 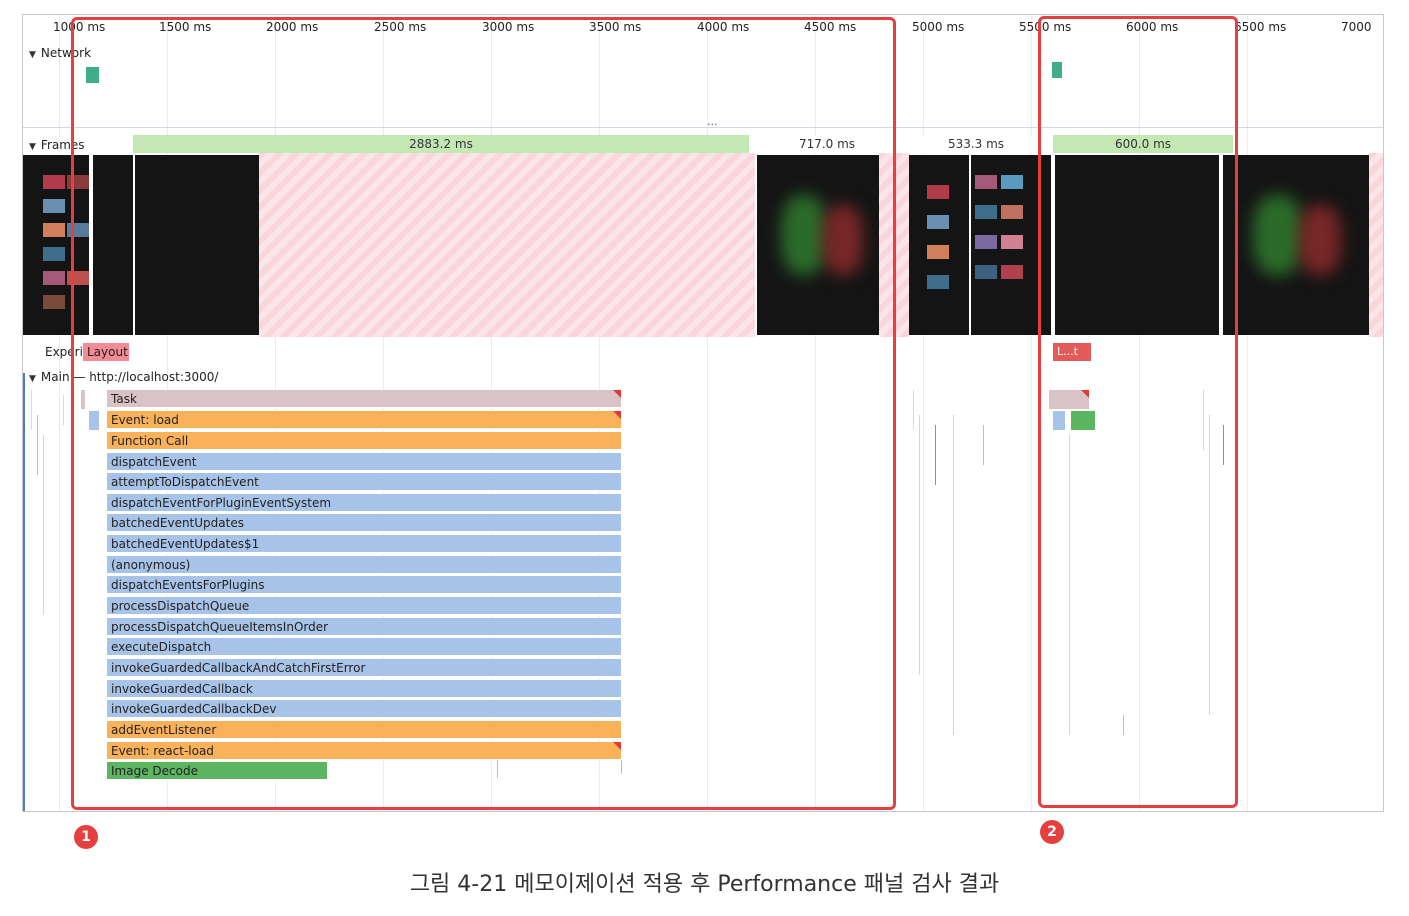 What do you see at coordinates (508, 27) in the screenshot?
I see `tick-label: 3000 ms` at bounding box center [508, 27].